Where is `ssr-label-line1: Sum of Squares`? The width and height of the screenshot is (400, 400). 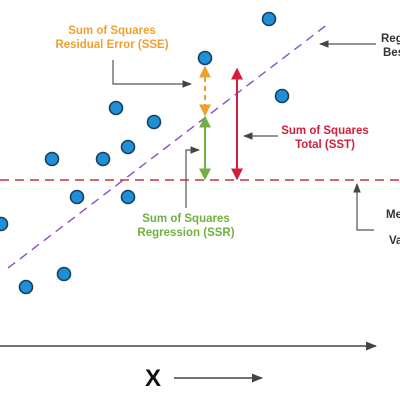
ssr-label-line1: Sum of Squares is located at coordinates (186, 219).